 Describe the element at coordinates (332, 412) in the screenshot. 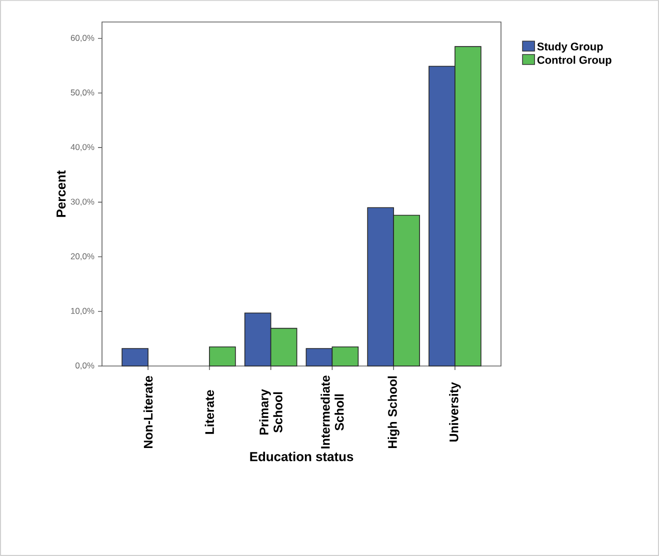

I see `x-tick-label: Intermediate Scholl` at that location.